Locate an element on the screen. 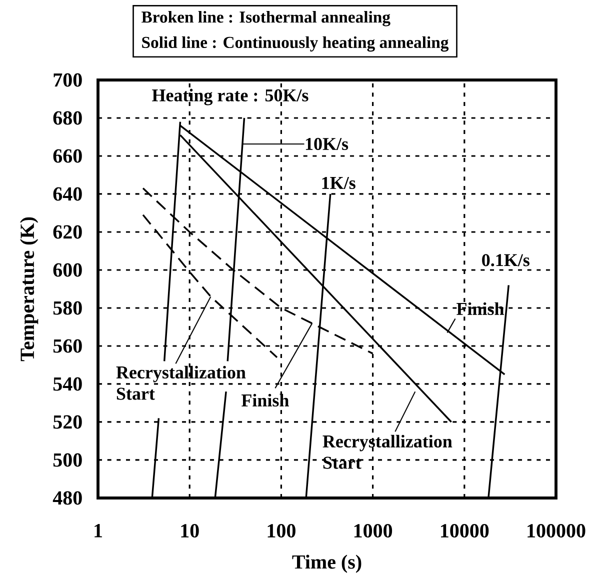  y-tick-label: 540 is located at coordinates (67, 384).